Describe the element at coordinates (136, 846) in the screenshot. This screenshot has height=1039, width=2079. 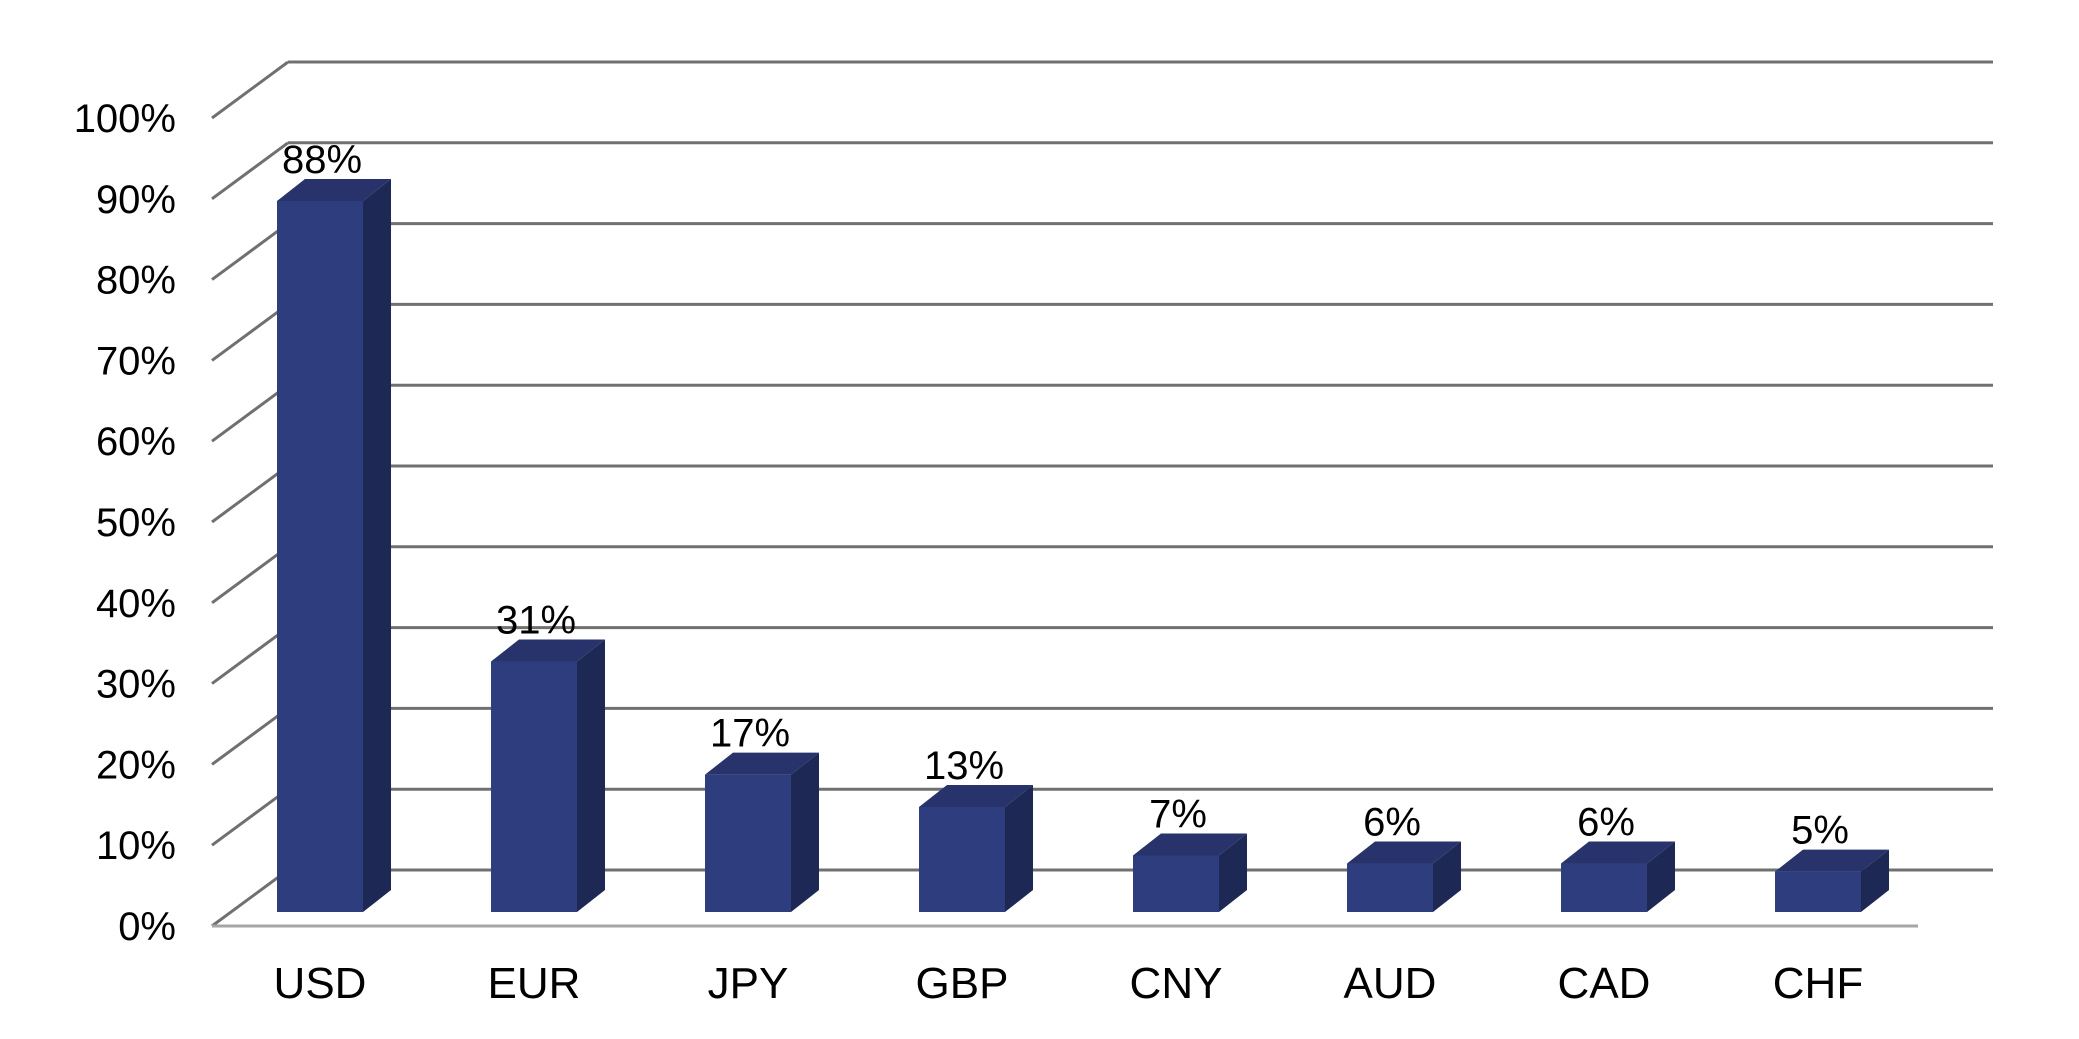
I see `y-tick-label: 10%` at that location.